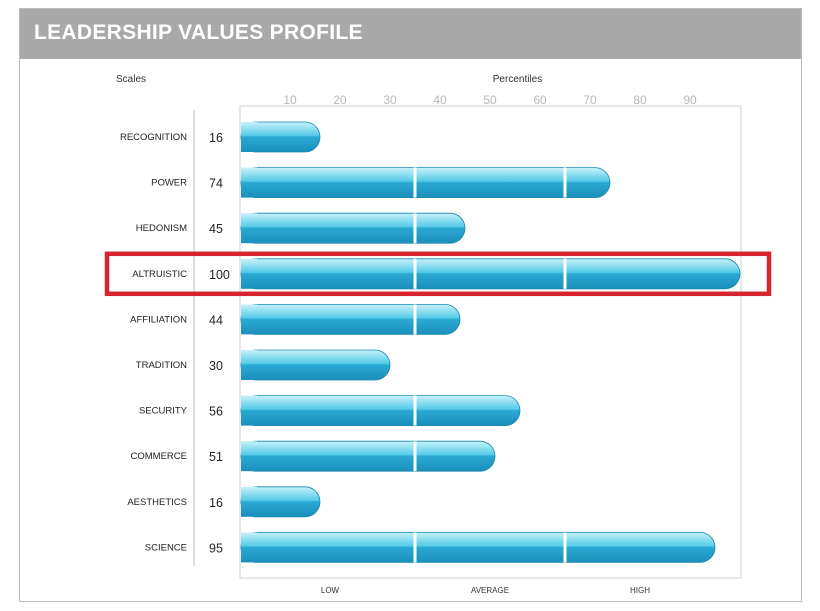 Image resolution: width=820 pixels, height=611 pixels. I want to click on x-tick-label: 20, so click(340, 100).